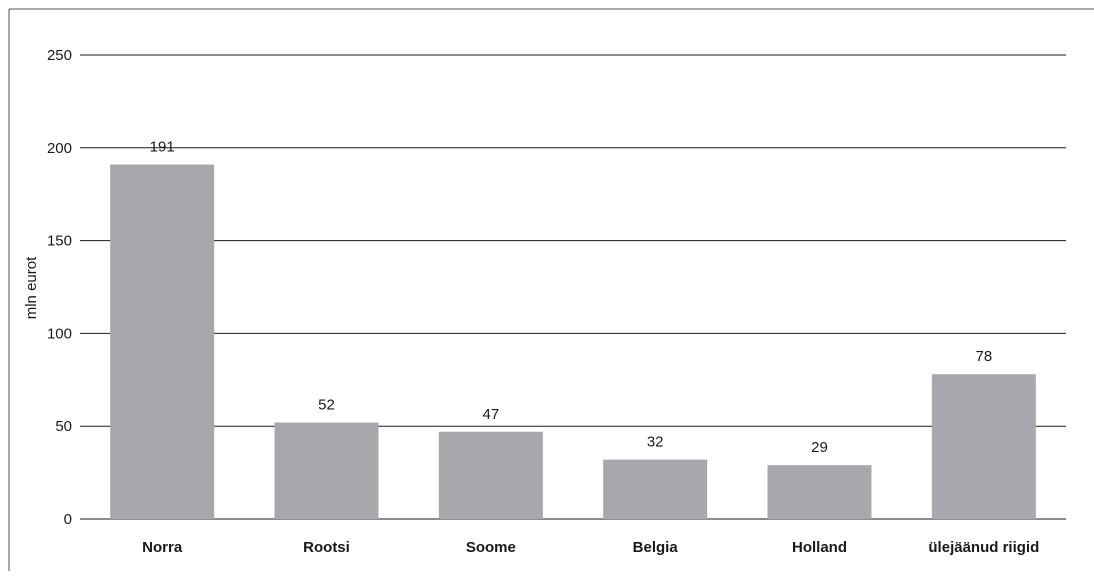 The width and height of the screenshot is (1094, 576). What do you see at coordinates (162, 547) in the screenshot?
I see `x-category-label: Norra` at bounding box center [162, 547].